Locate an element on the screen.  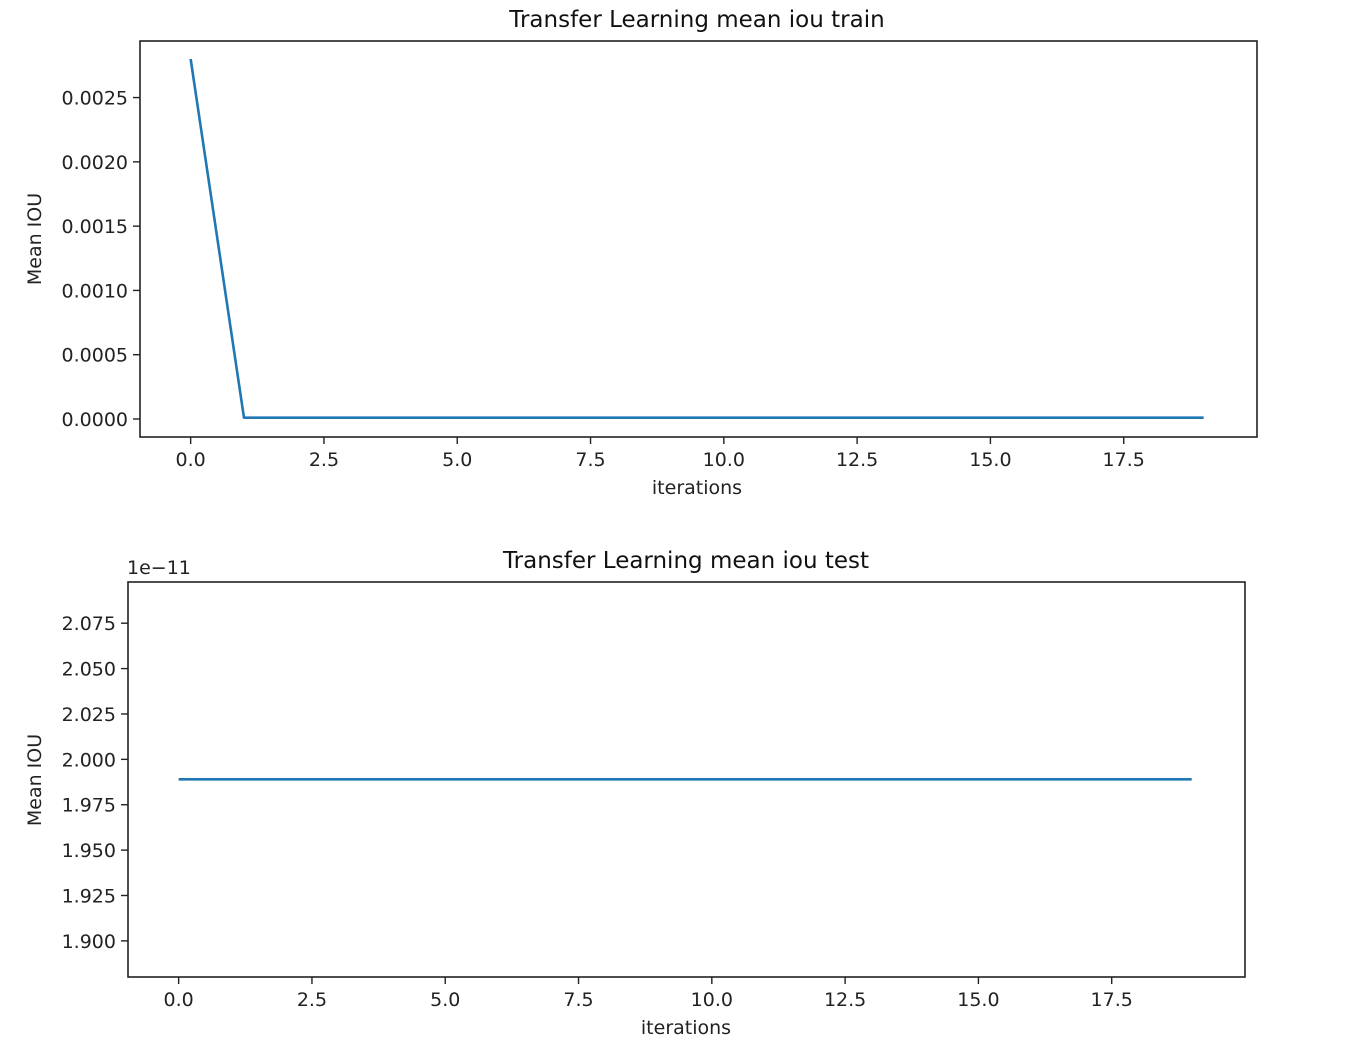
chart-title: Transfer Learning mean iou train is located at coordinates (696, 20).